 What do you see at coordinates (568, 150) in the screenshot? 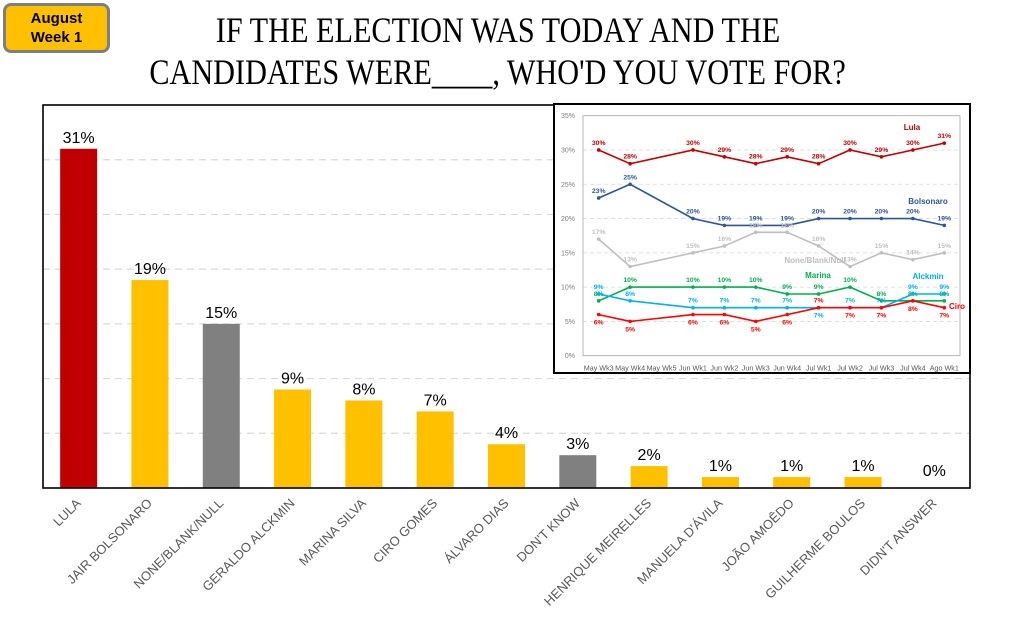
I see `inset-y-tick-label: 30%` at bounding box center [568, 150].